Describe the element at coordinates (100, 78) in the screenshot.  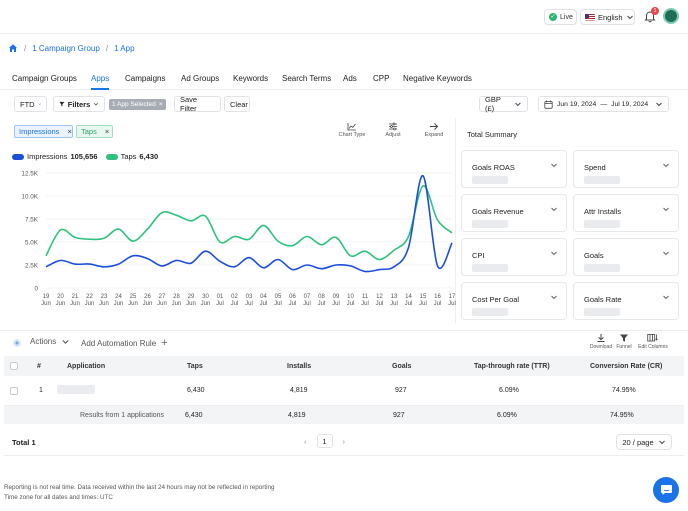
I see `tab-apps: Apps` at that location.